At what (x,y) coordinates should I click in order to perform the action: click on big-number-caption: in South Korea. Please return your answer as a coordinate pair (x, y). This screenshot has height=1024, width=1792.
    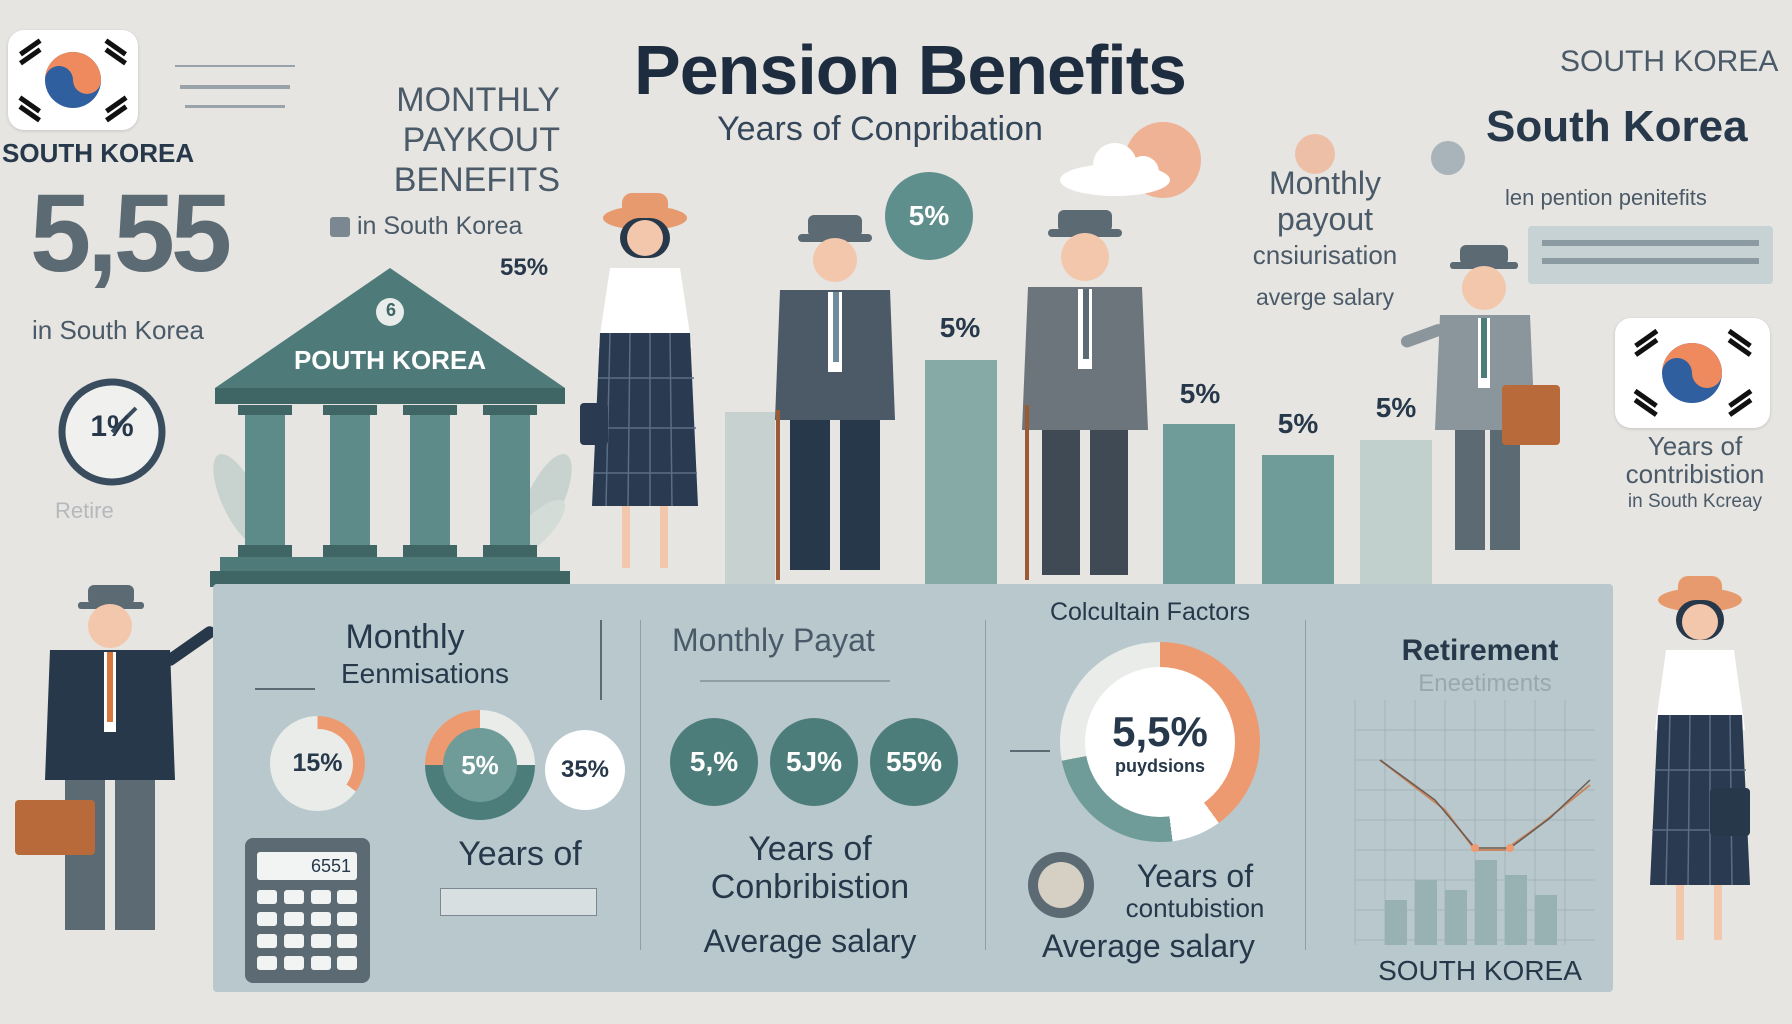
    Looking at the image, I should click on (118, 330).